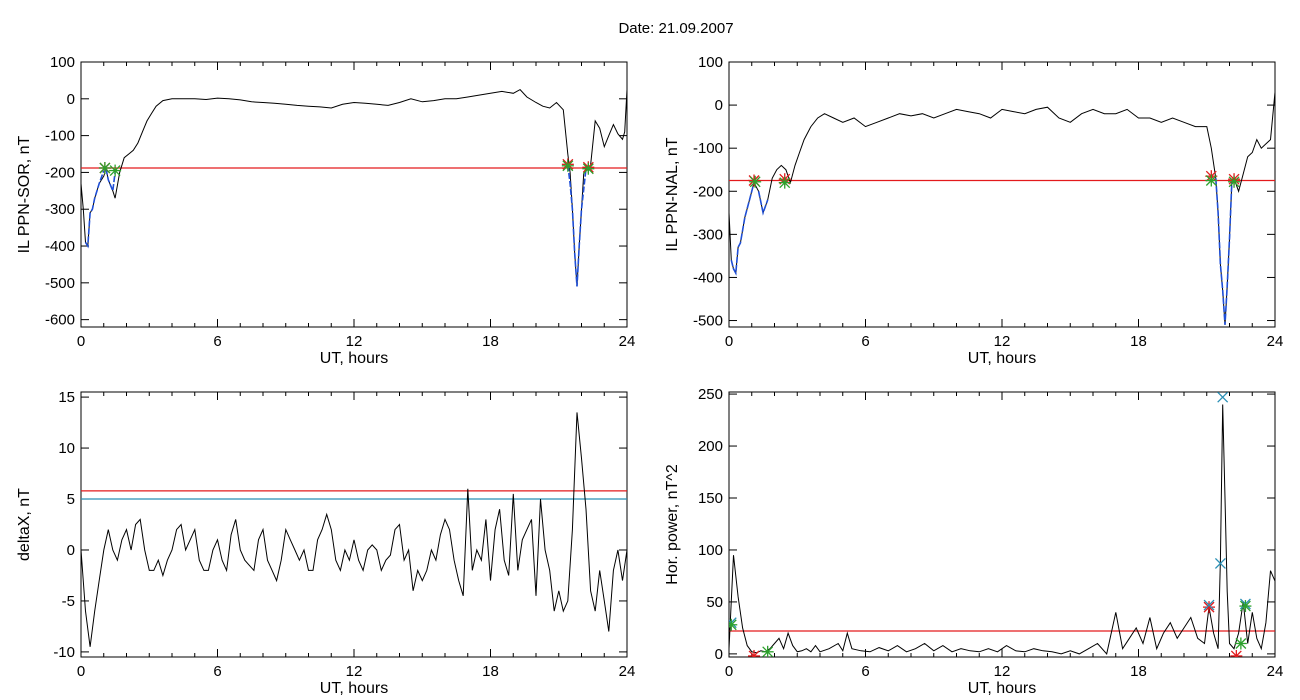 This screenshot has height=700, width=1300. Describe the element at coordinates (60, 320) in the screenshot. I see `y-tick-label: -600` at that location.